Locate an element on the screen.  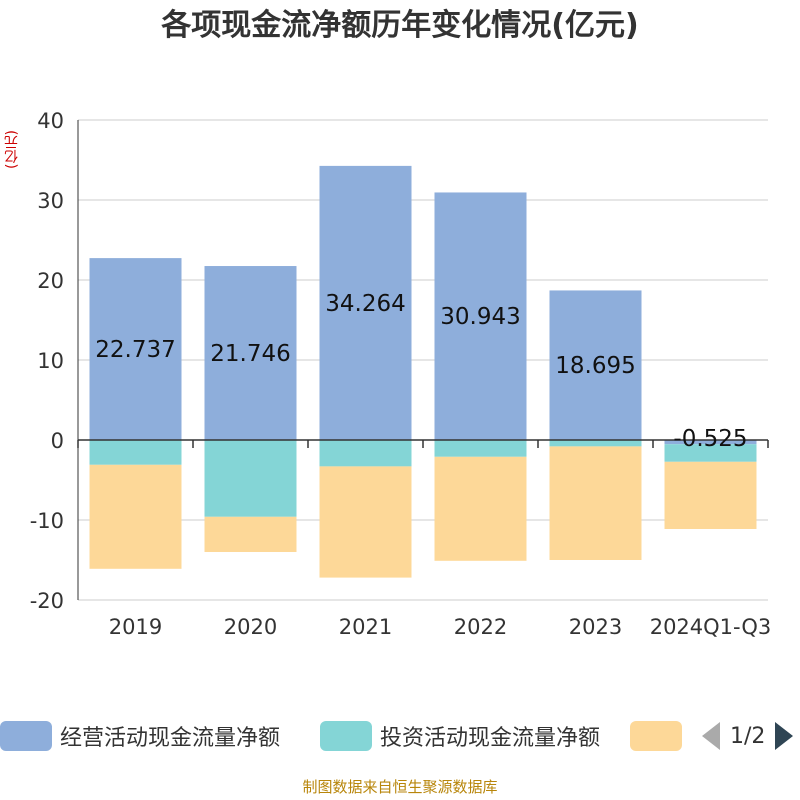
x-tick-label: 2023 is located at coordinates (595, 627).